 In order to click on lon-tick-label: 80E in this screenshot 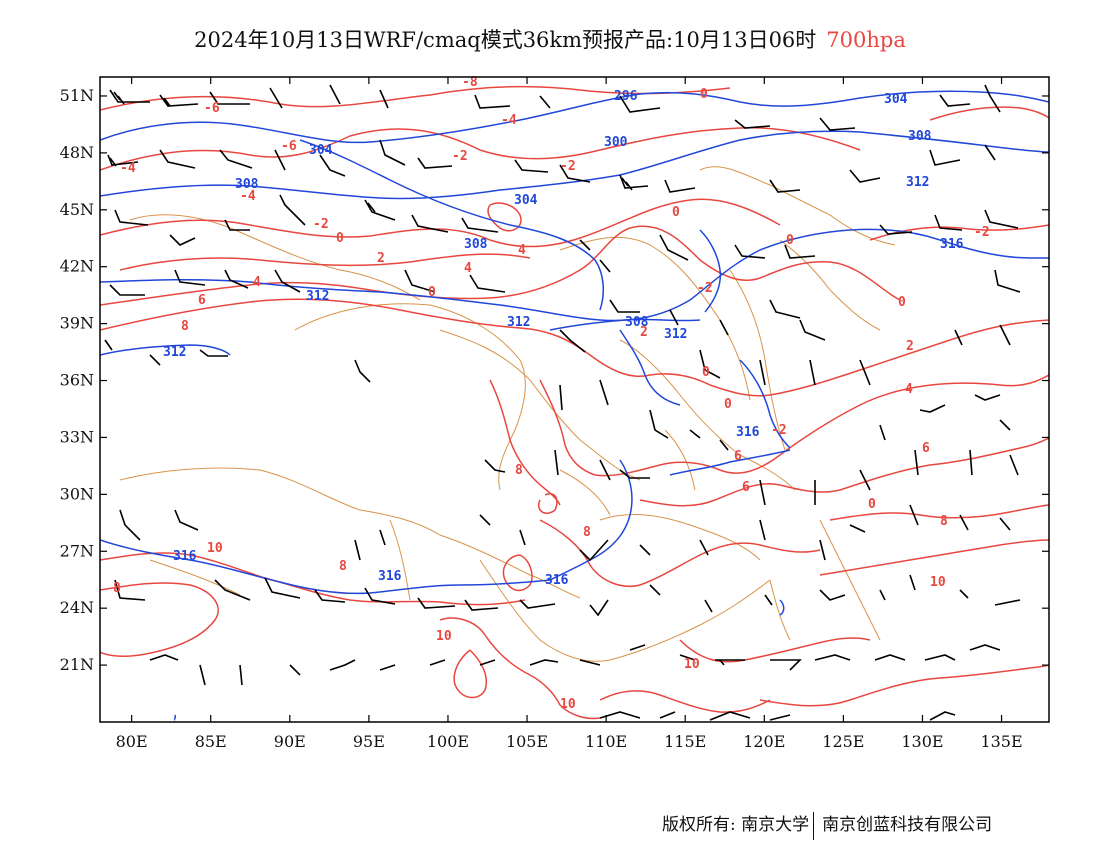, I will do `click(132, 741)`.